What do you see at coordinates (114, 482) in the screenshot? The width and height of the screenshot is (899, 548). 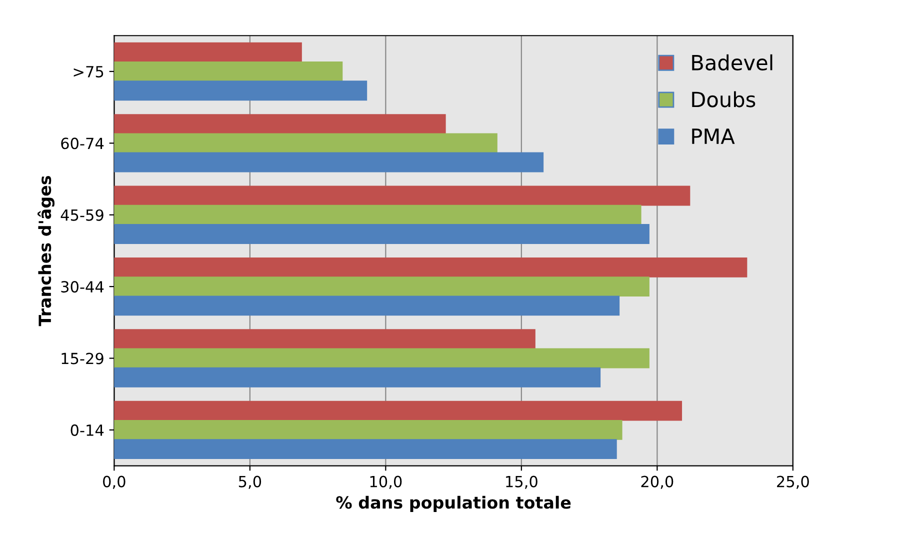 I see `x-tick-label: 0,0` at bounding box center [114, 482].